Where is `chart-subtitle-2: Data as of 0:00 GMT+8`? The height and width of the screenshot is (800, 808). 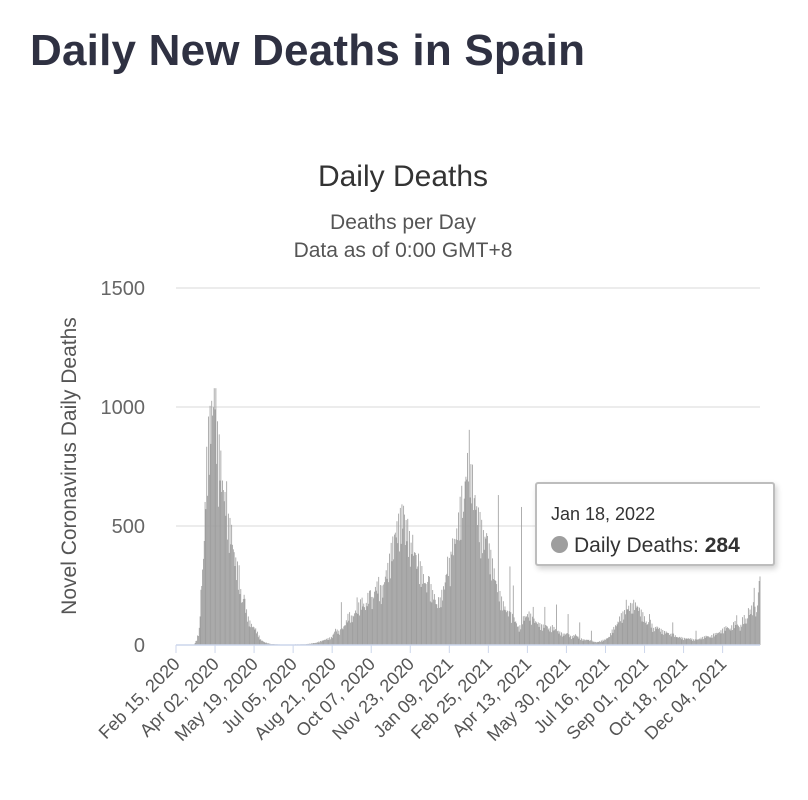
chart-subtitle-2: Data as of 0:00 GMT+8 is located at coordinates (403, 250).